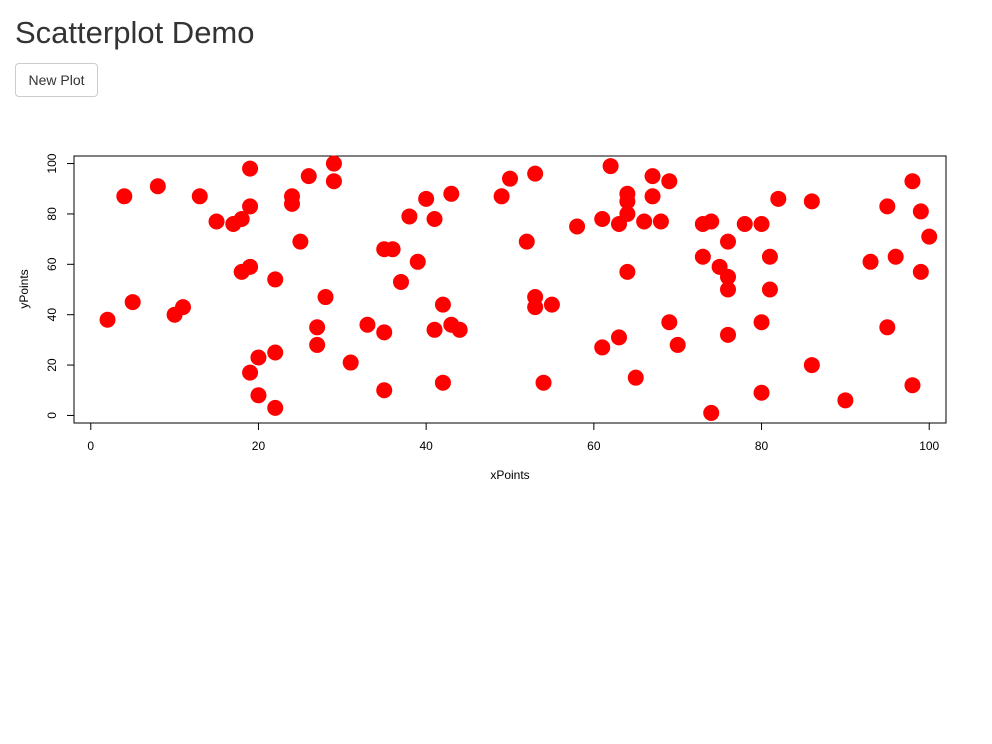 The width and height of the screenshot is (992, 744). I want to click on y-tick-label: 0, so click(52, 415).